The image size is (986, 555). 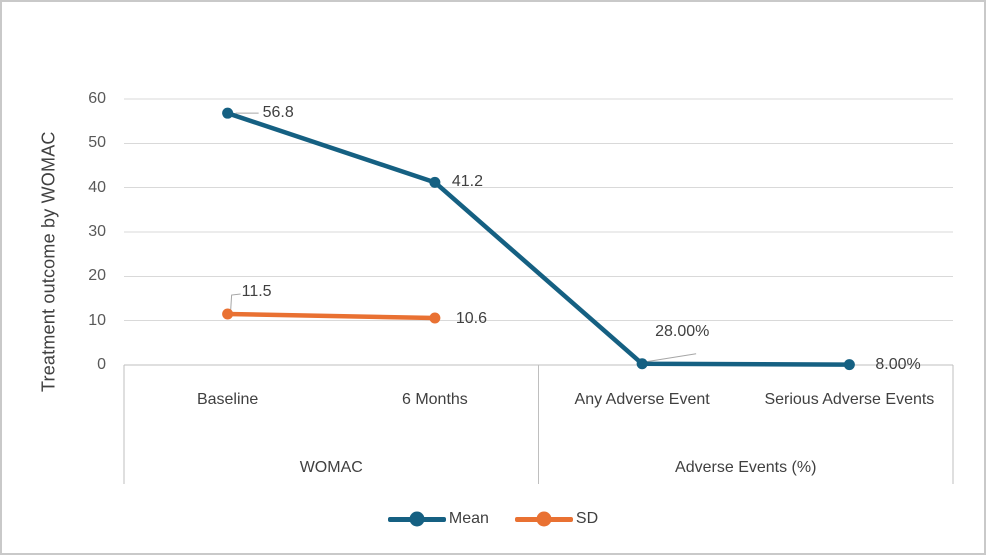 What do you see at coordinates (468, 518) in the screenshot?
I see `legend-label: Mean` at bounding box center [468, 518].